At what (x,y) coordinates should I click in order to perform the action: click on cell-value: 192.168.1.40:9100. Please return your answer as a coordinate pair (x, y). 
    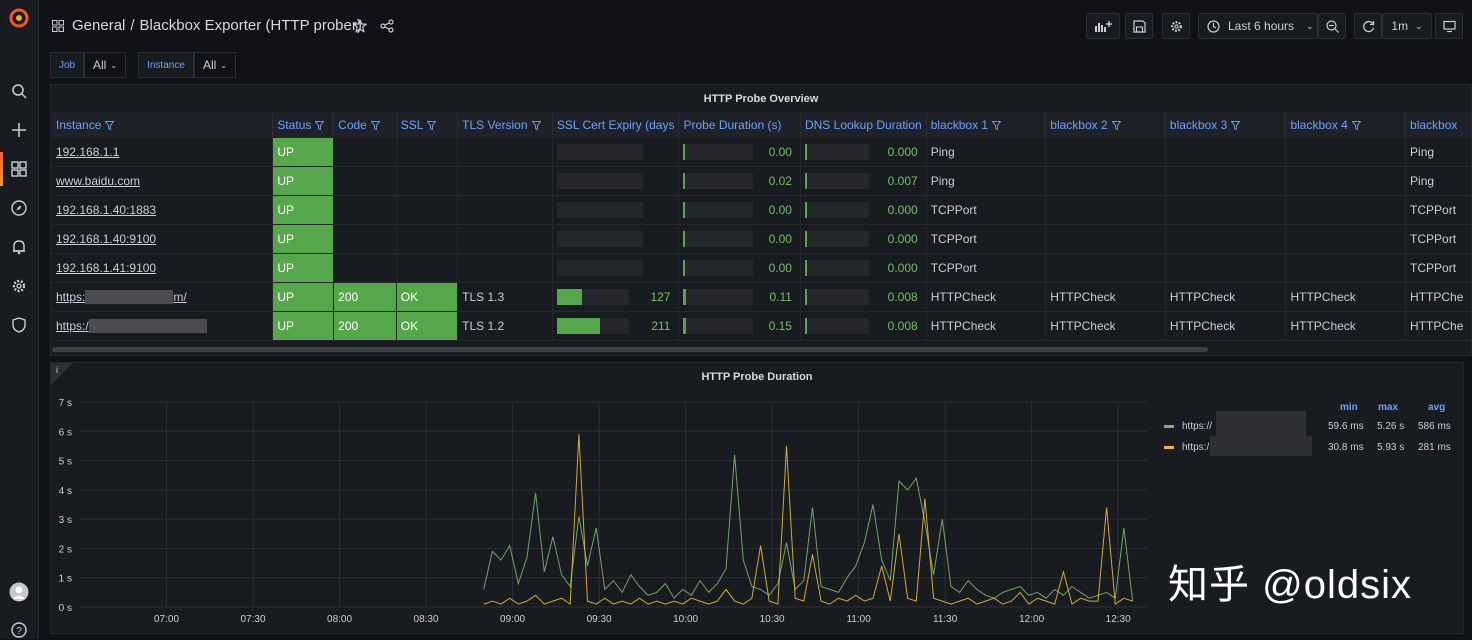
    Looking at the image, I should click on (106, 239).